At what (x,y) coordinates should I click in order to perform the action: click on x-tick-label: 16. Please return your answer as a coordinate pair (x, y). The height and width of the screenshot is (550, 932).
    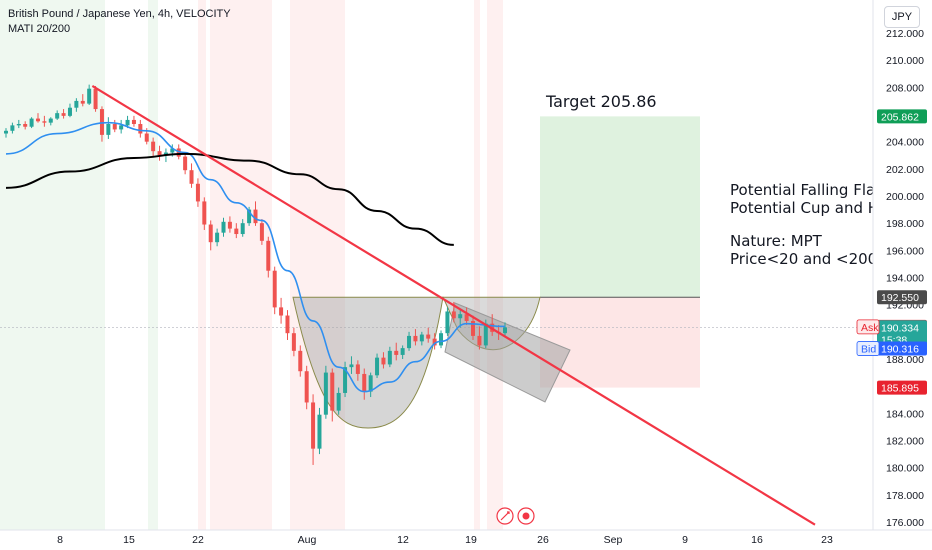
    Looking at the image, I should click on (757, 540).